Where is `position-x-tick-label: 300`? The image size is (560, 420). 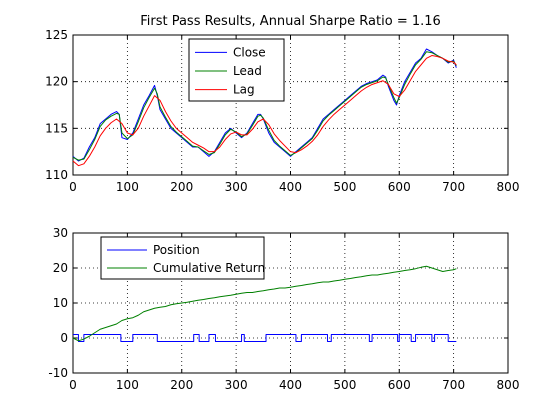
position-x-tick-label: 300 is located at coordinates (236, 385).